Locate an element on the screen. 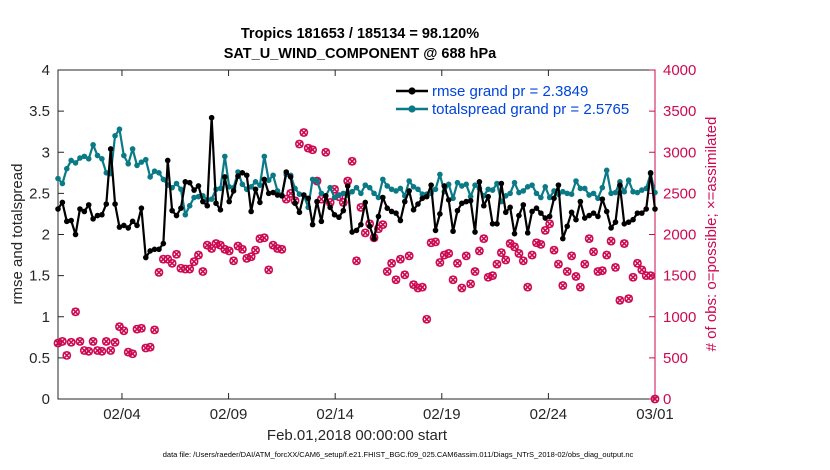  y-left-tick-label: 2.5 is located at coordinates (39, 193).